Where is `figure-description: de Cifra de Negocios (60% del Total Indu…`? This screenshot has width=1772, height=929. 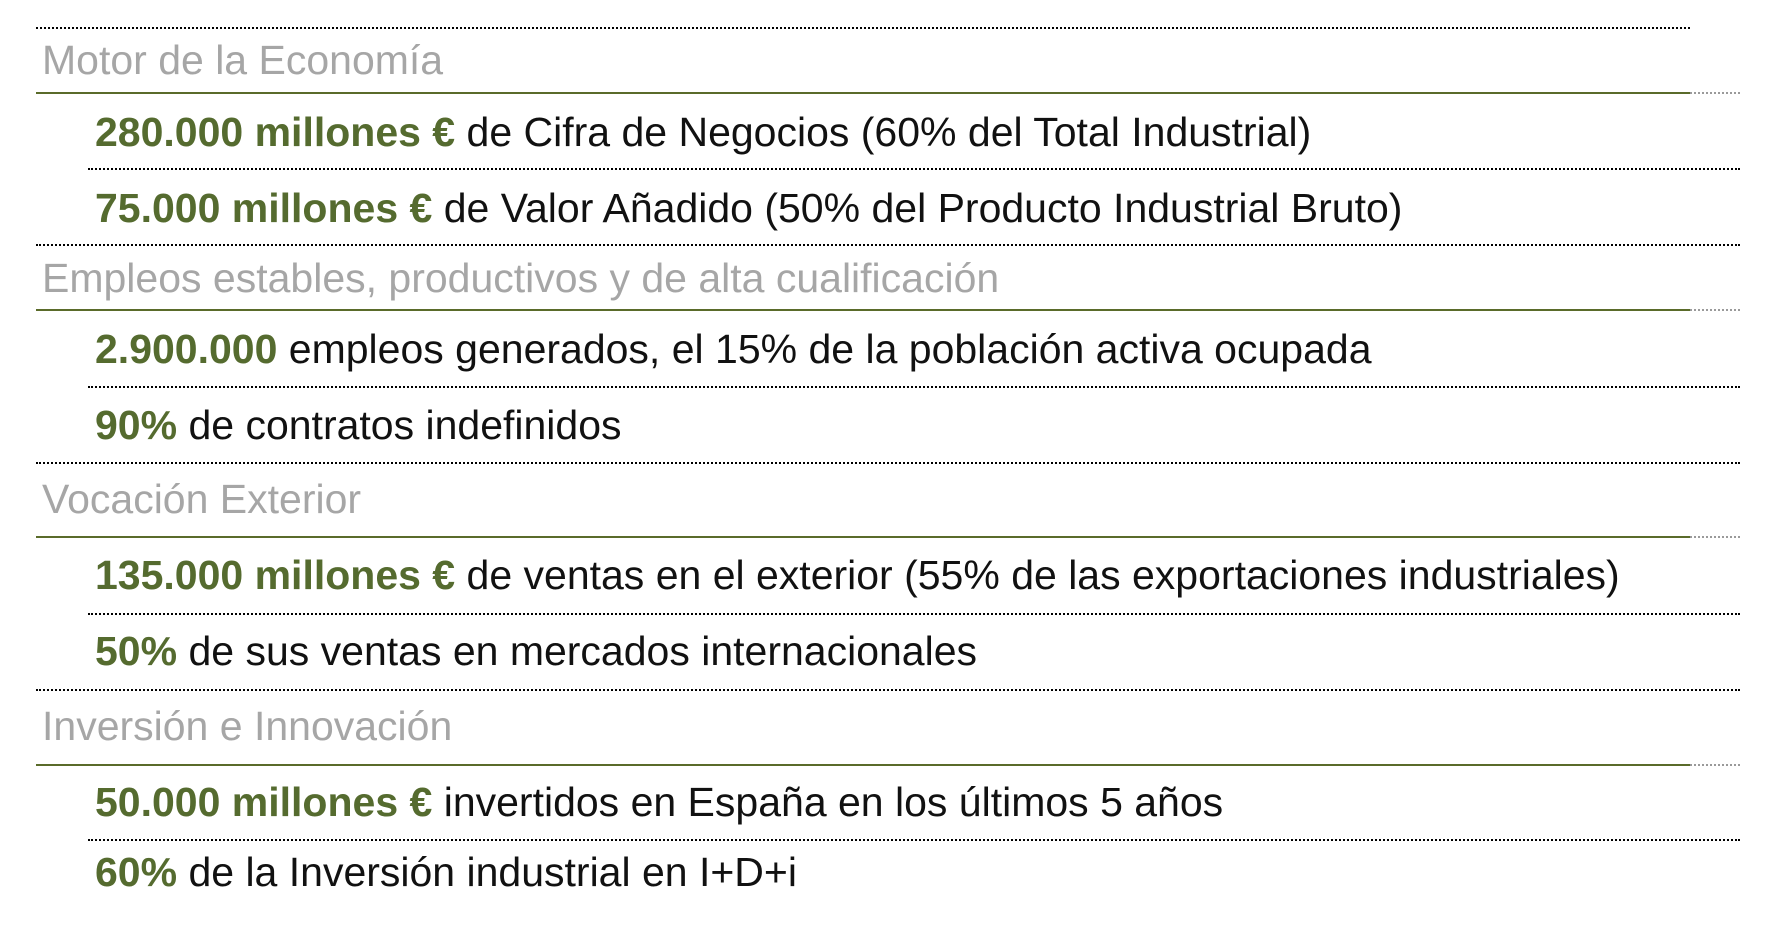
figure-description: de Cifra de Negocios (60% del Total Indu… is located at coordinates (883, 132).